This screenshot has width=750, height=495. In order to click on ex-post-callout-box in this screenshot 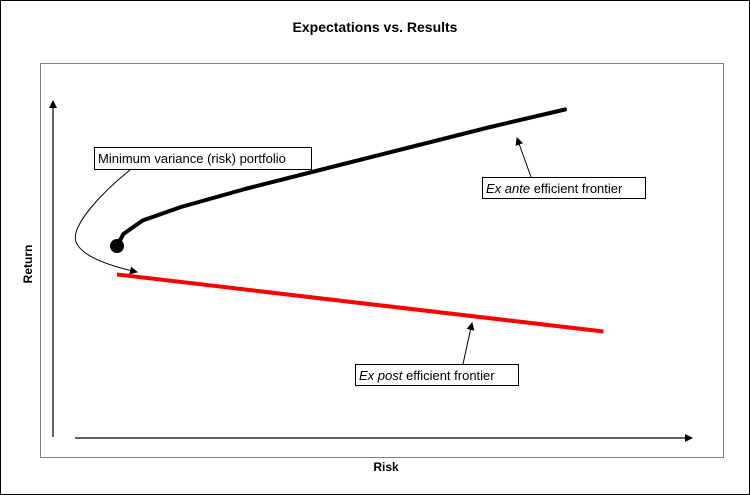, I will do `click(437, 375)`.